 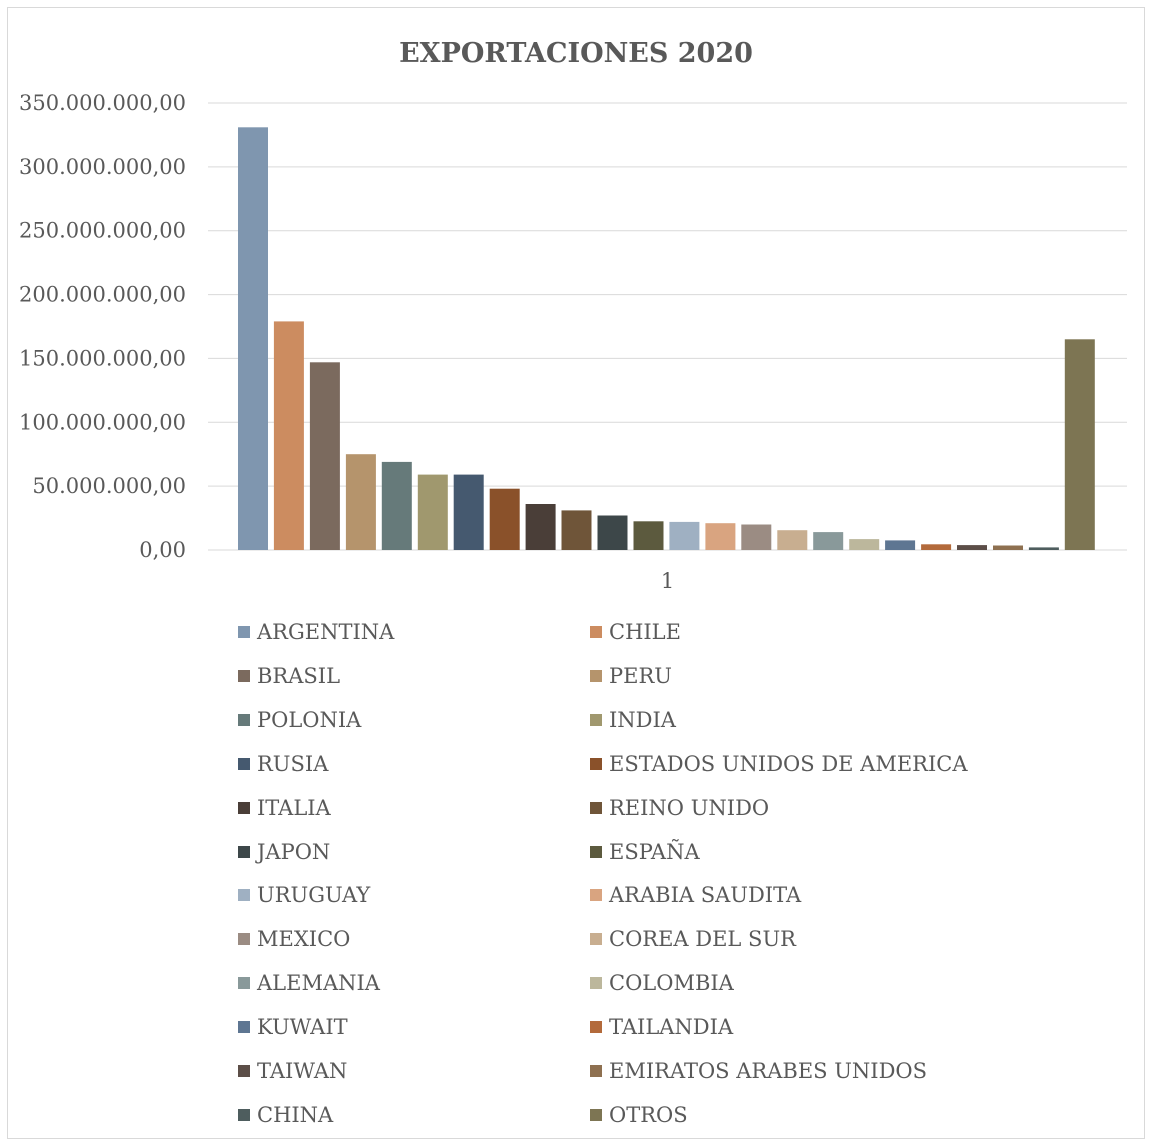 What do you see at coordinates (316, 632) in the screenshot?
I see `legend-item: ARGENTINA` at bounding box center [316, 632].